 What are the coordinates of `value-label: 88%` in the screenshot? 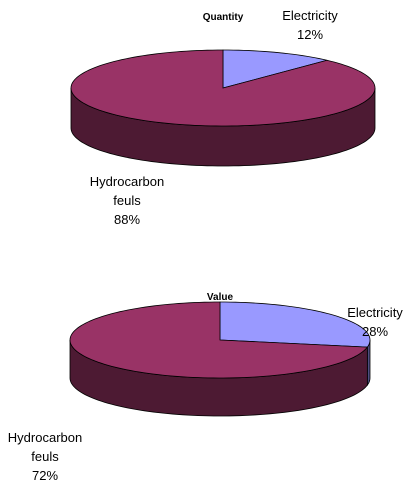 It's located at (127, 219).